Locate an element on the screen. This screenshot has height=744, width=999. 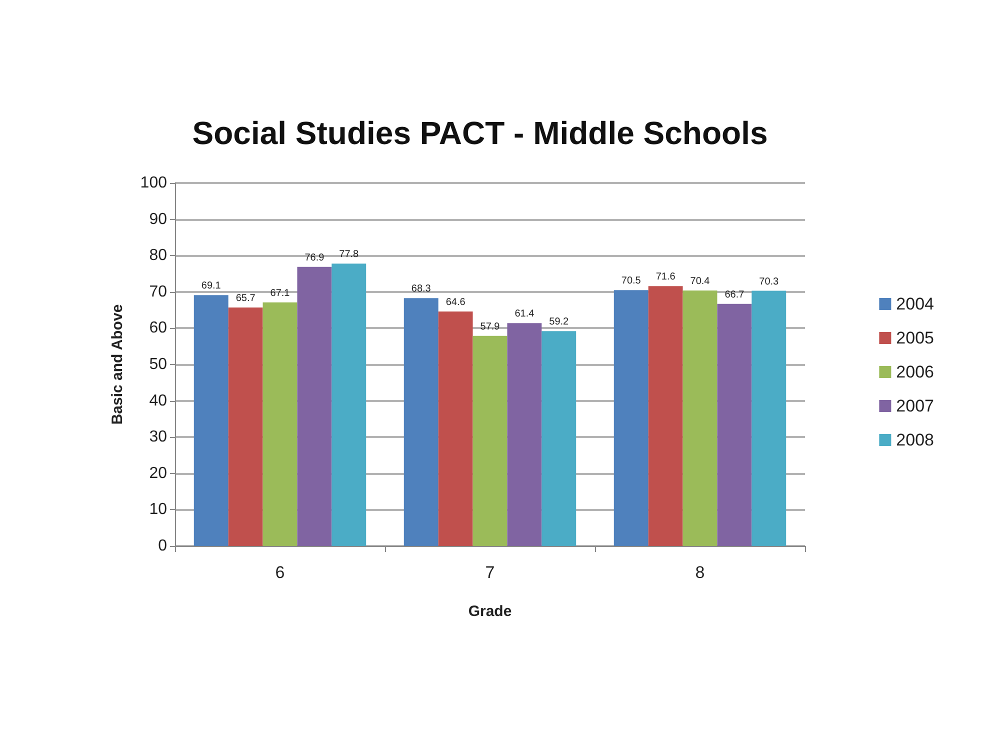
legend-label: 2007 is located at coordinates (915, 406).